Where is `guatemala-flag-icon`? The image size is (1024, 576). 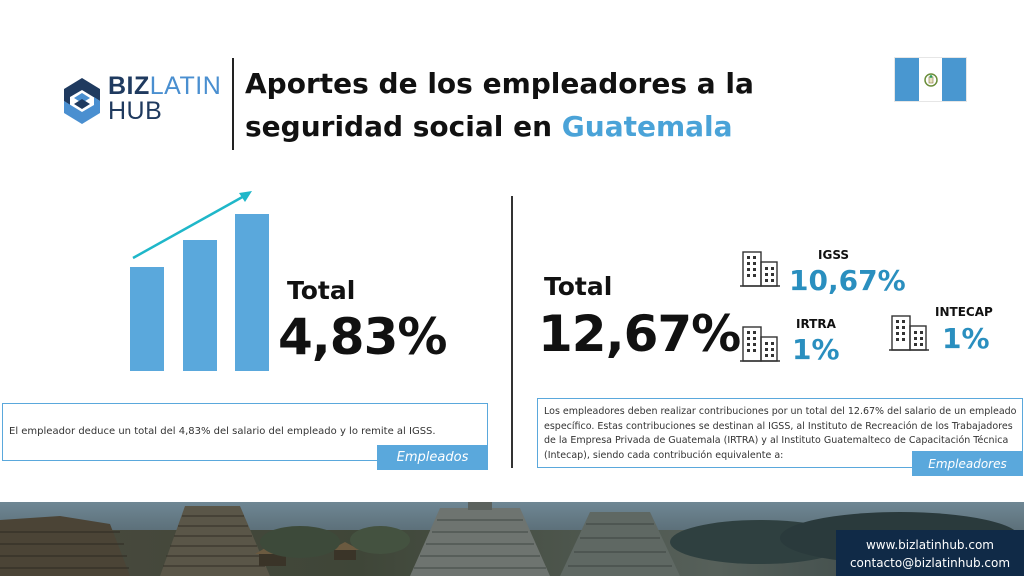 guatemala-flag-icon is located at coordinates (930, 79).